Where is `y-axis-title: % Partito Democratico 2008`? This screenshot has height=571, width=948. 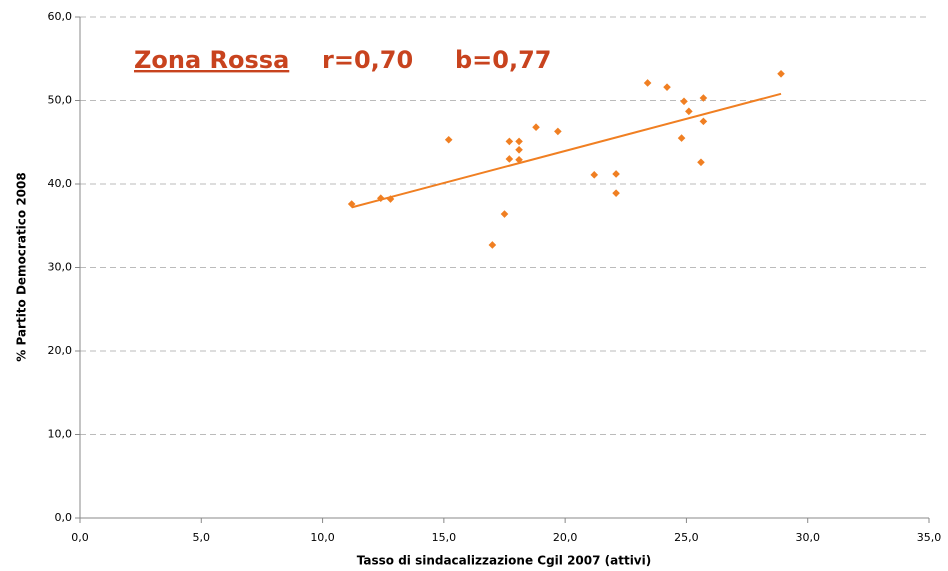 y-axis-title: % Partito Democratico 2008 is located at coordinates (22, 266).